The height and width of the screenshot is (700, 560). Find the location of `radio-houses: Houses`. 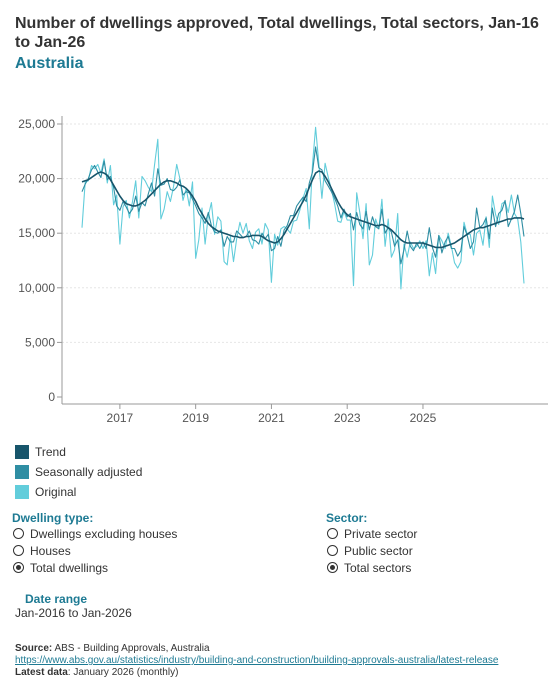

radio-houses: Houses is located at coordinates (95, 550).